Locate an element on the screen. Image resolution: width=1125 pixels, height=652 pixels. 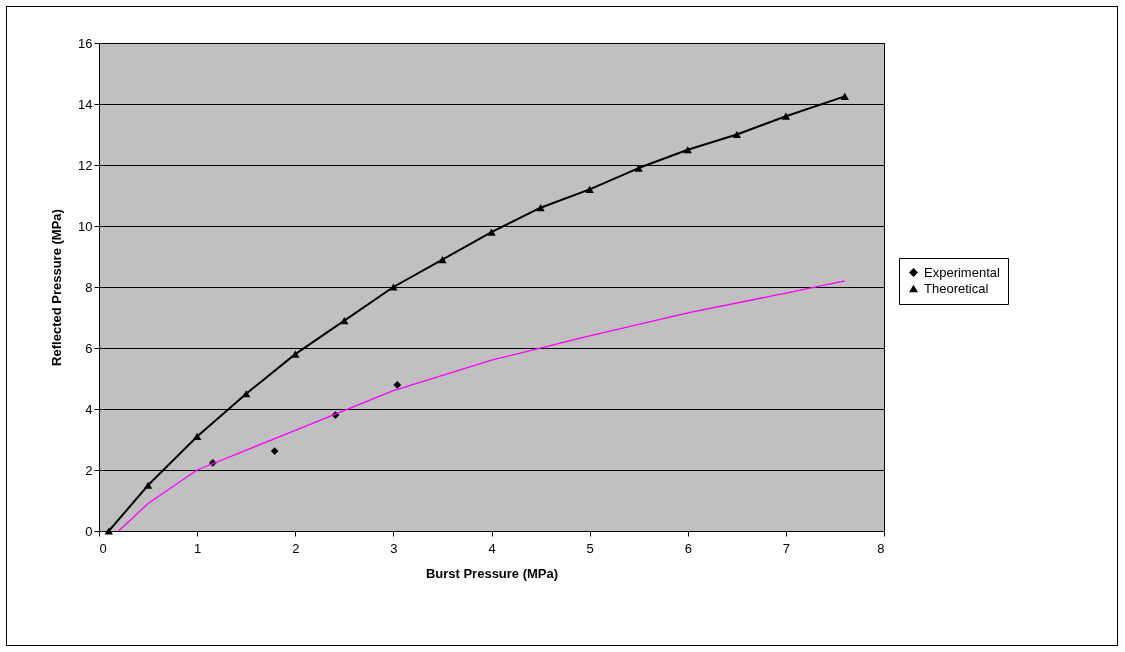
y-tick-label: 8 is located at coordinates (89, 287).